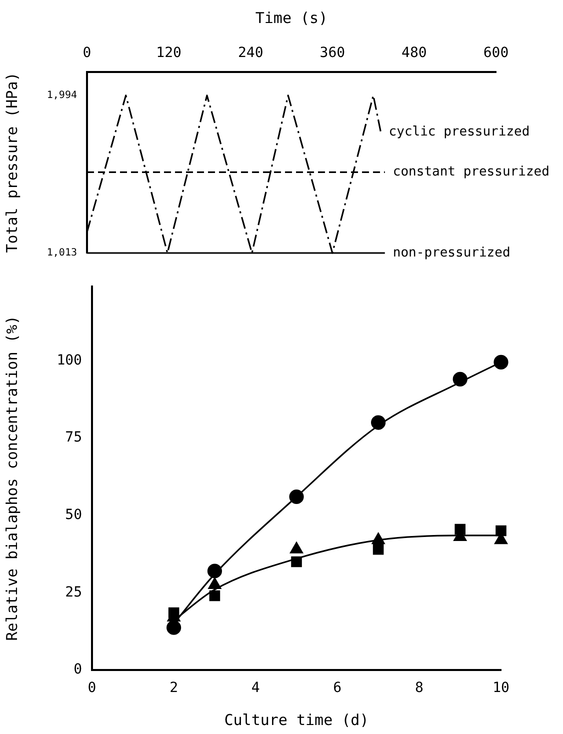 Image resolution: width=563 pixels, height=734 pixels. What do you see at coordinates (78, 670) in the screenshot?
I see `y-tick-label: 0` at bounding box center [78, 670].